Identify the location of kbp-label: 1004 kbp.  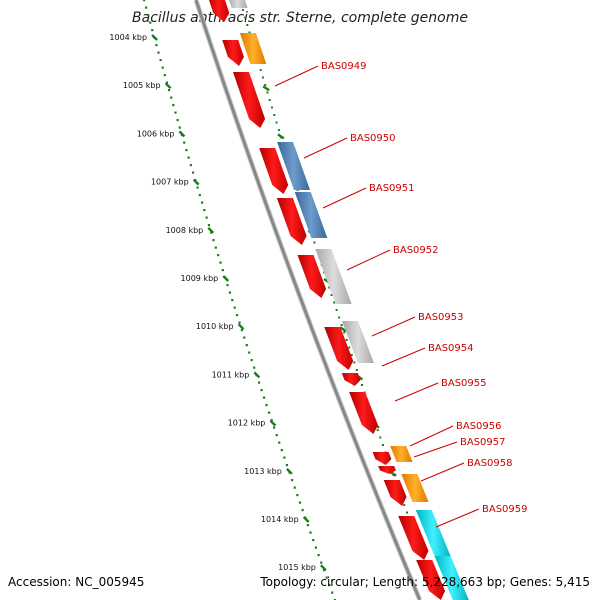
(128, 37).